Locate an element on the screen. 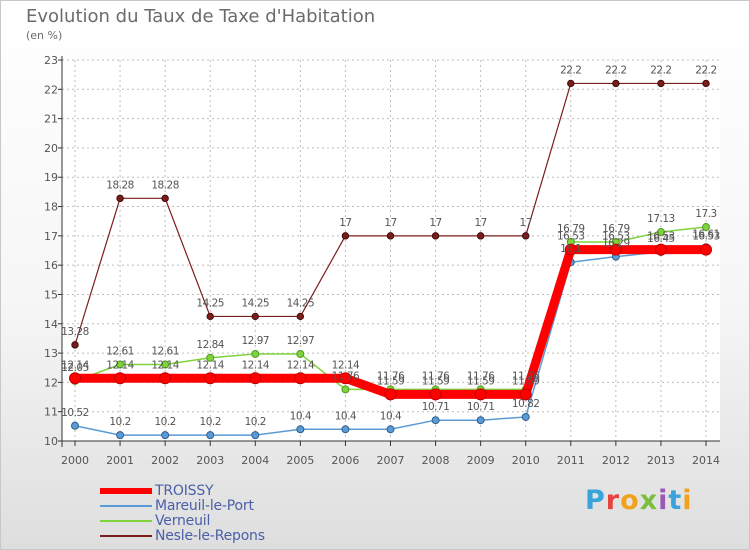 The width and height of the screenshot is (750, 550). data-label: 17.3 is located at coordinates (705, 214).